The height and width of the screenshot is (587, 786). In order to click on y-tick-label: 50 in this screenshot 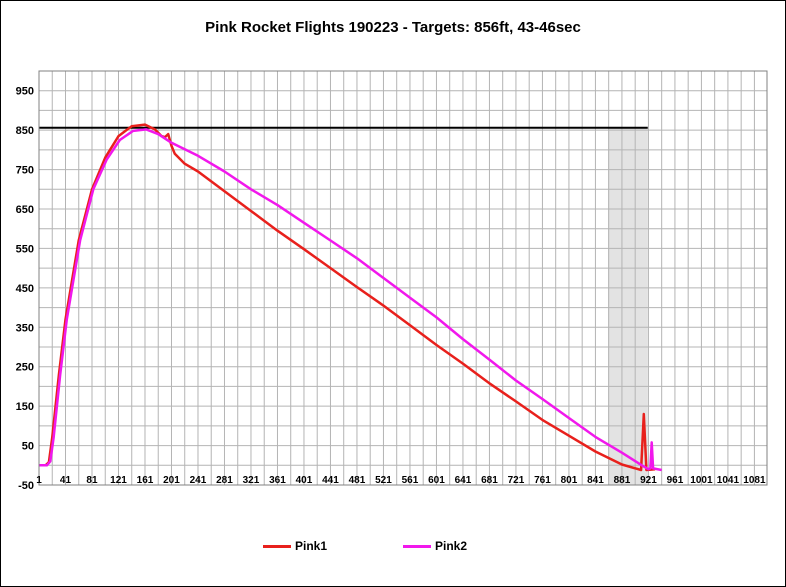, I will do `click(28, 447)`.